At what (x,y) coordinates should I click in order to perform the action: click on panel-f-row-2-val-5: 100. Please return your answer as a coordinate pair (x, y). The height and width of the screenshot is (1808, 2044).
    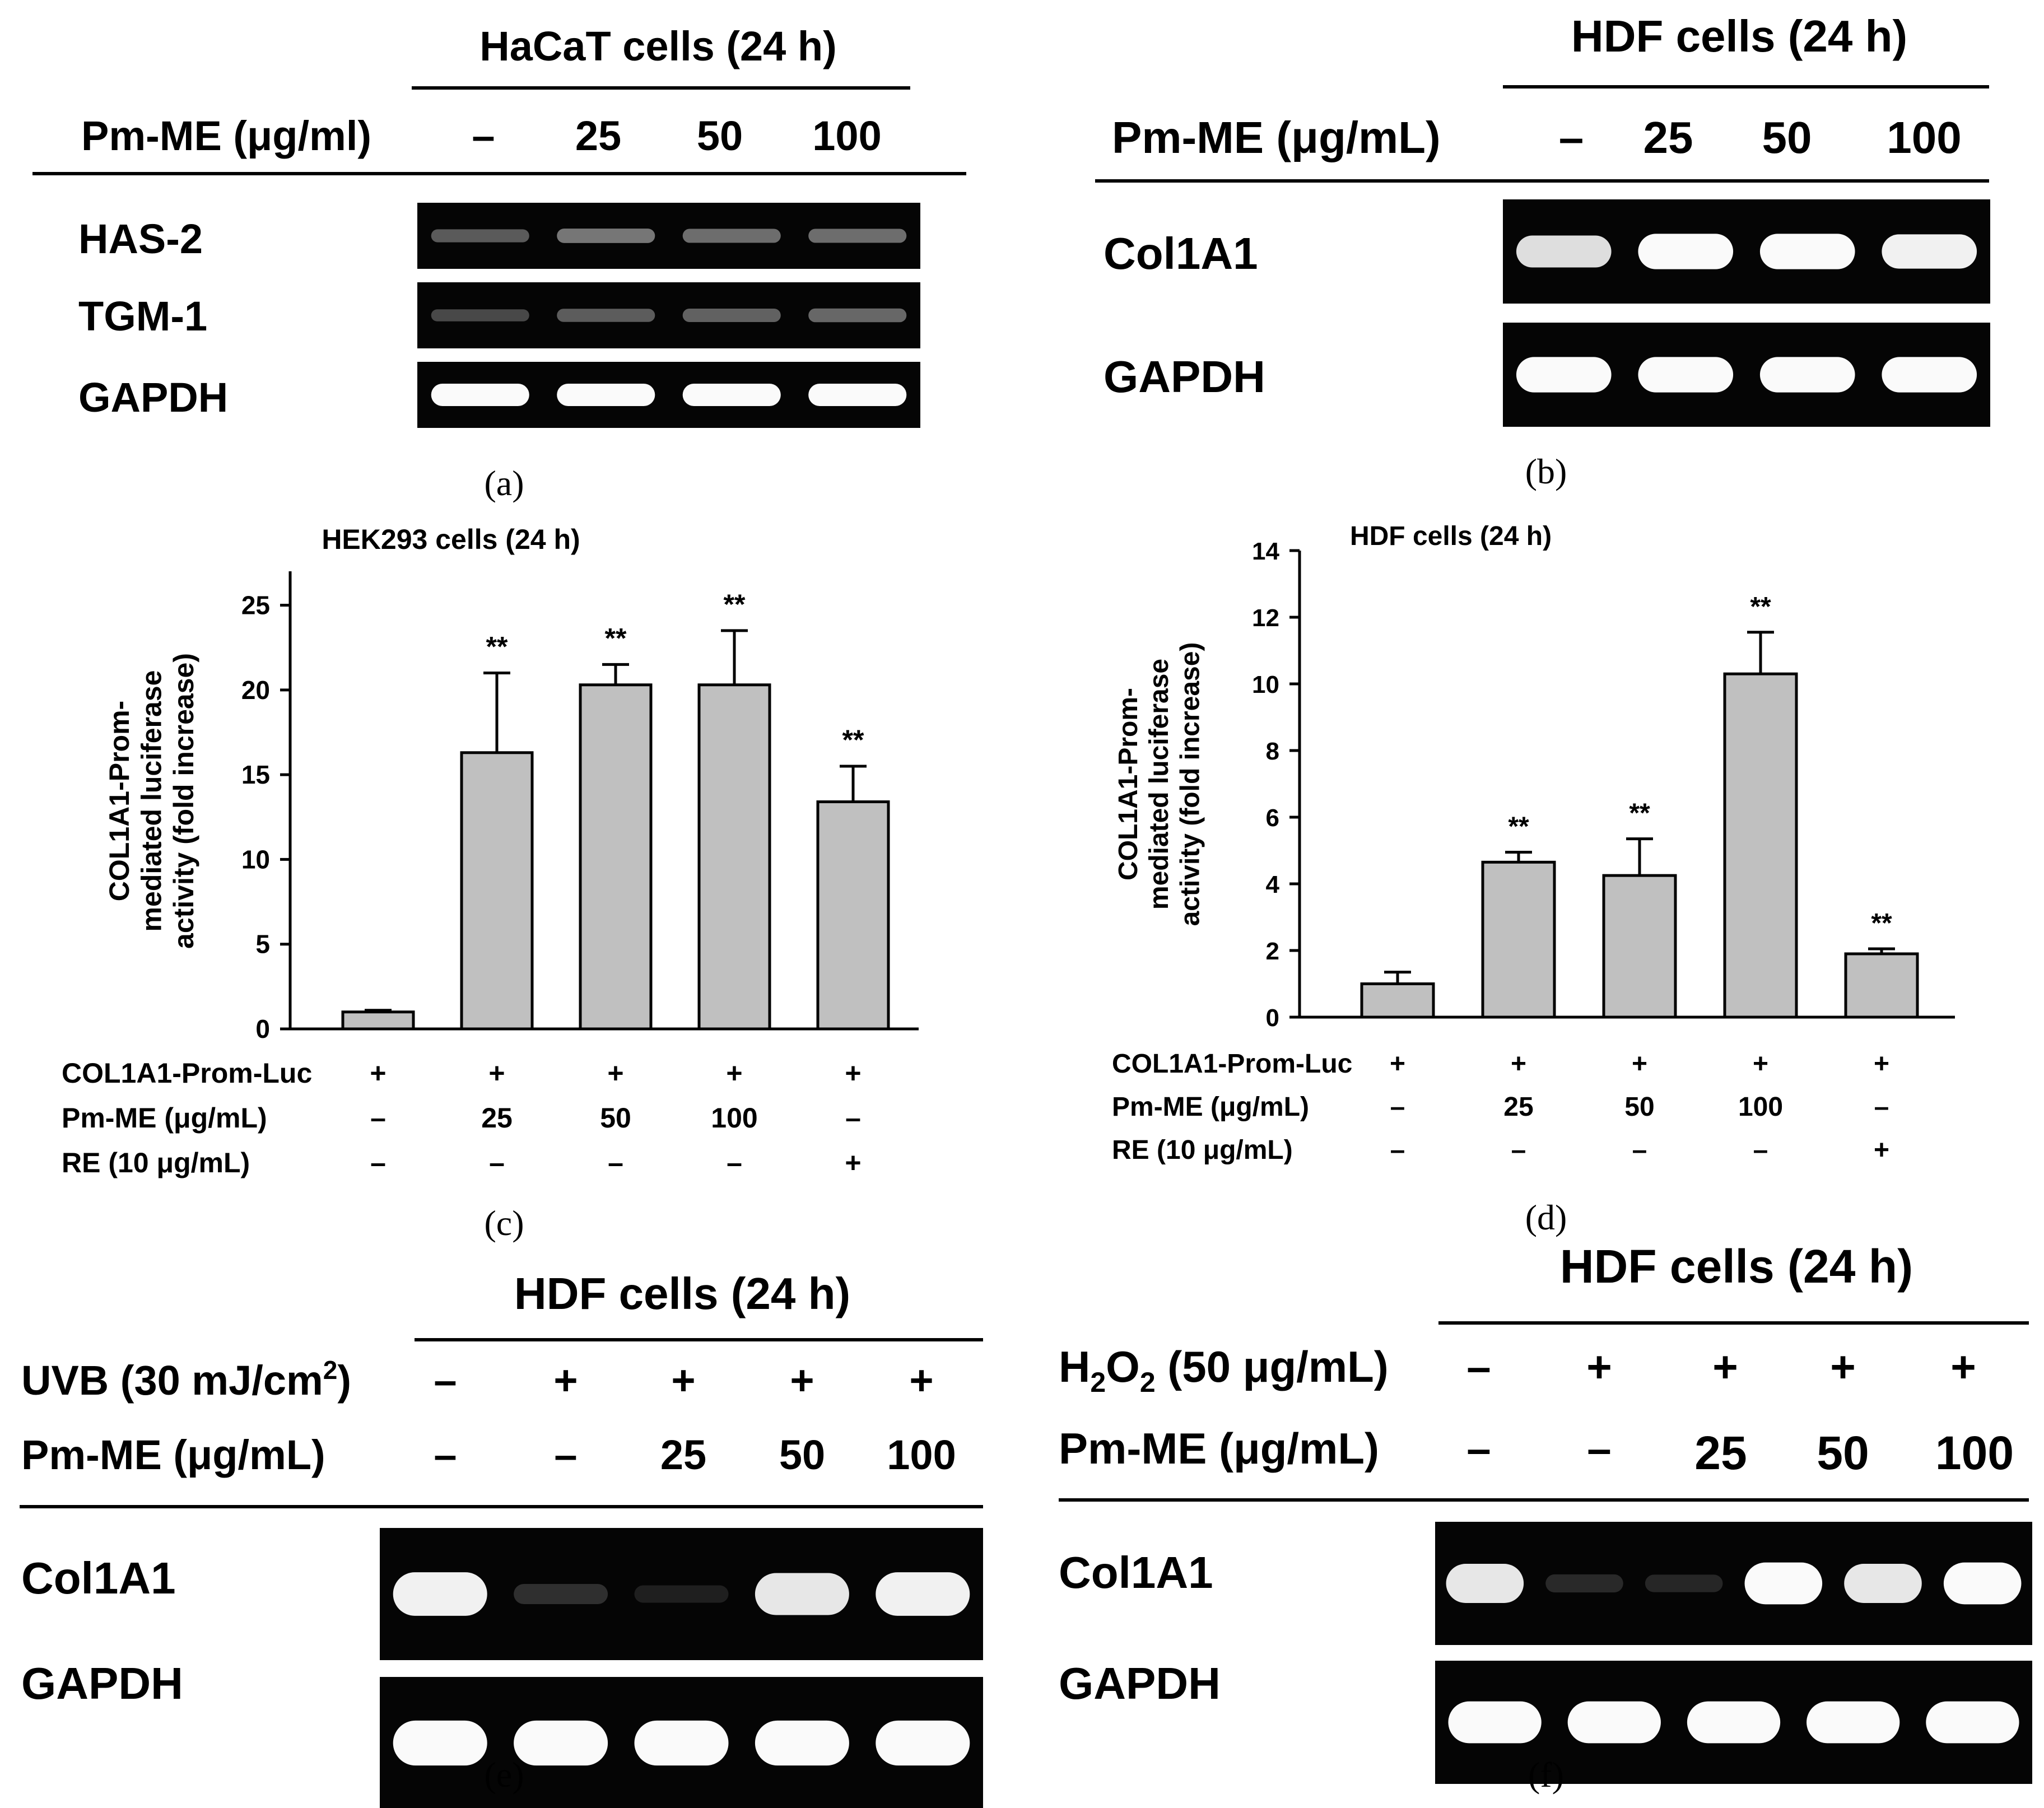
    Looking at the image, I should click on (1974, 1453).